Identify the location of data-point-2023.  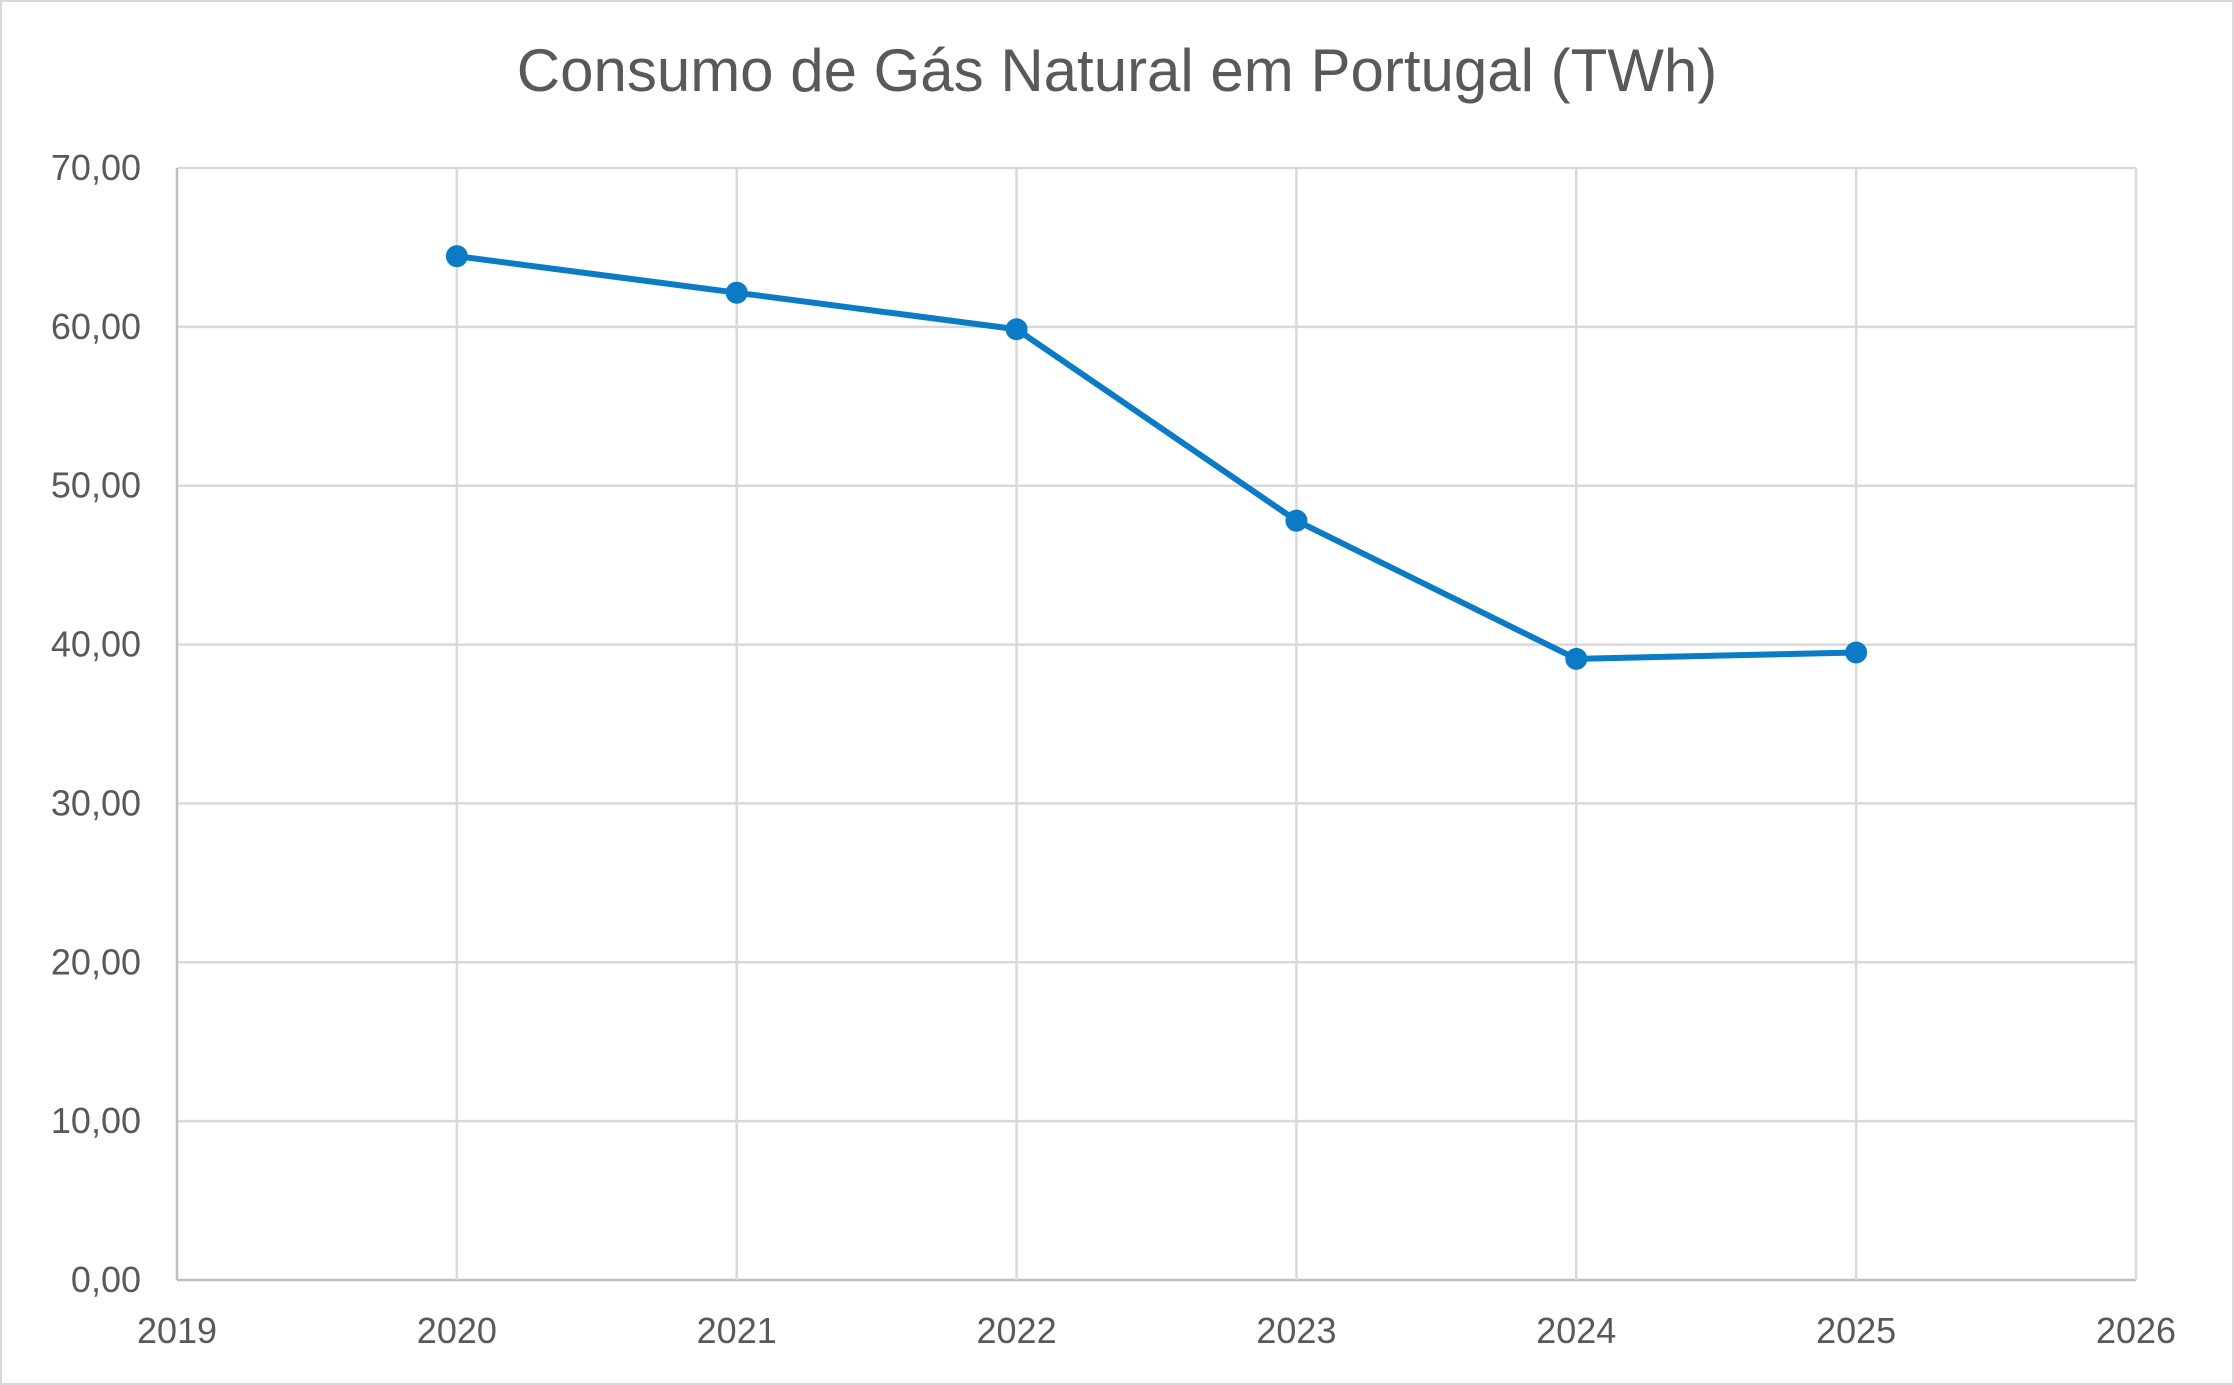
(1296, 520).